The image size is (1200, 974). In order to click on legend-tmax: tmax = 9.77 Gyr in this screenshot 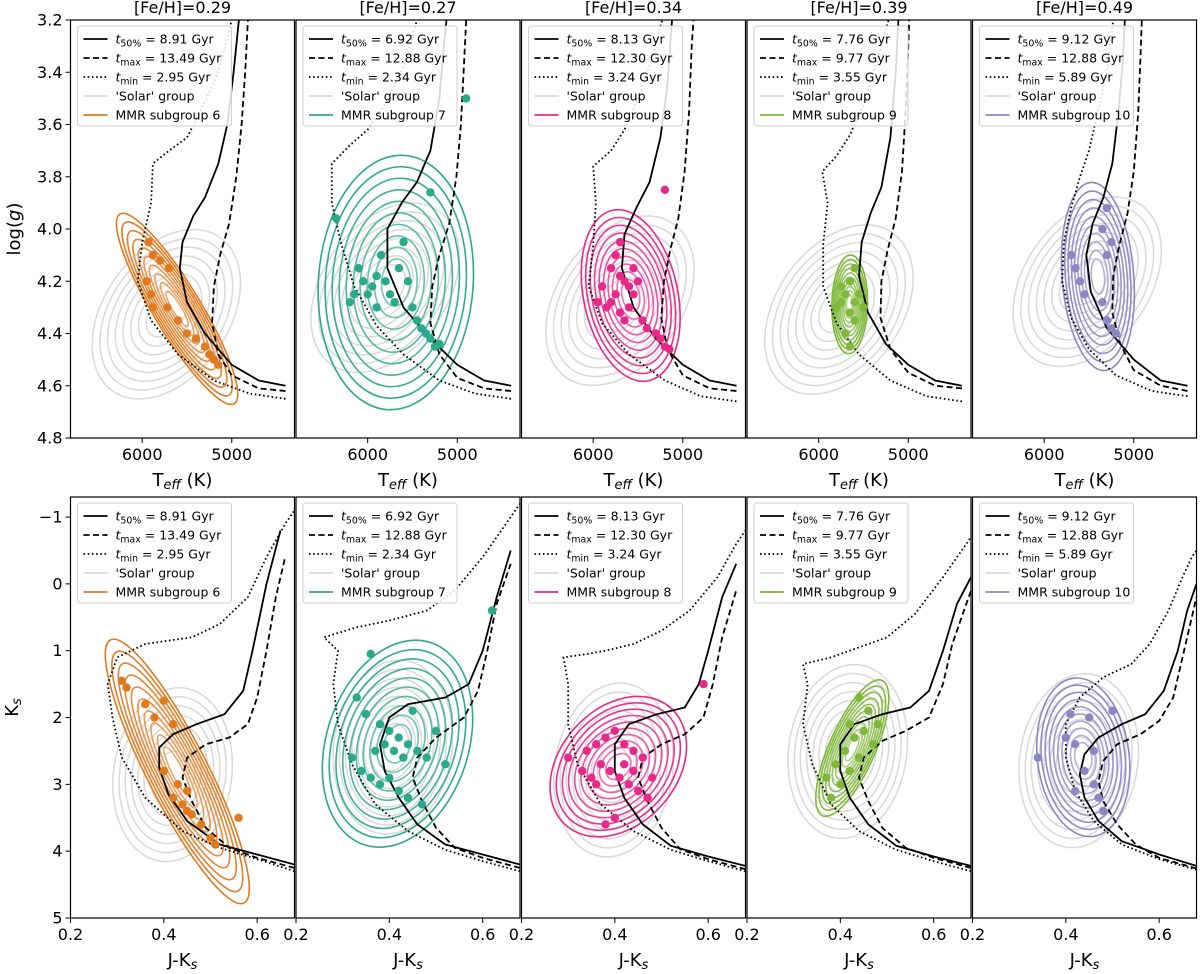, I will do `click(825, 537)`.